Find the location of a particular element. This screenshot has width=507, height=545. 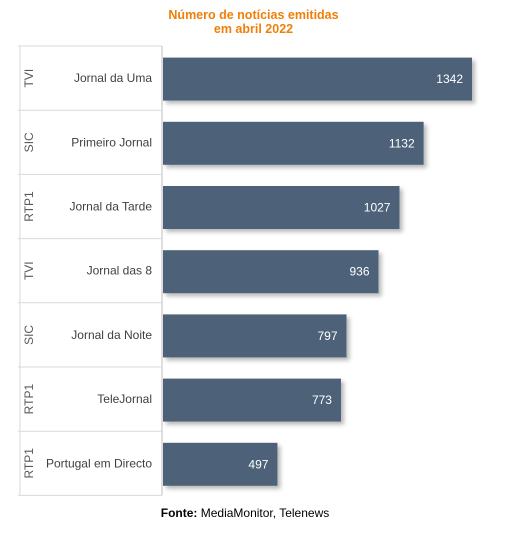

chart-title-line-2: em abril 2022 is located at coordinates (253, 29).